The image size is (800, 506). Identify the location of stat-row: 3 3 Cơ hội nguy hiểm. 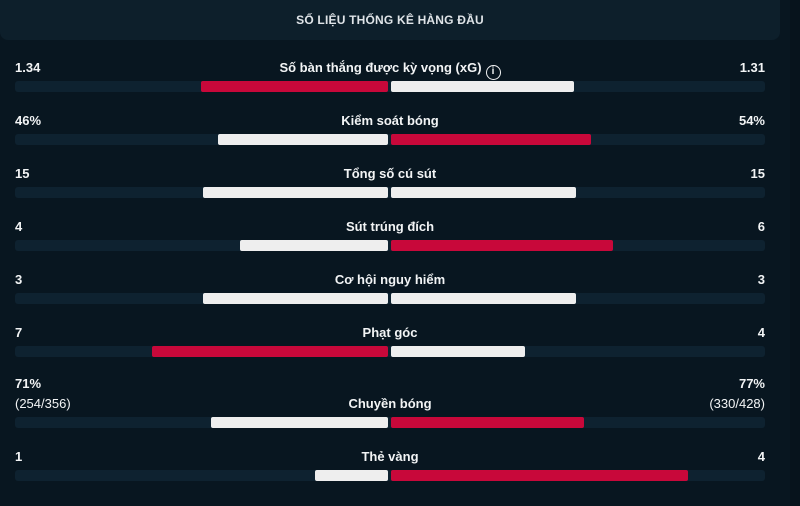
(390, 292).